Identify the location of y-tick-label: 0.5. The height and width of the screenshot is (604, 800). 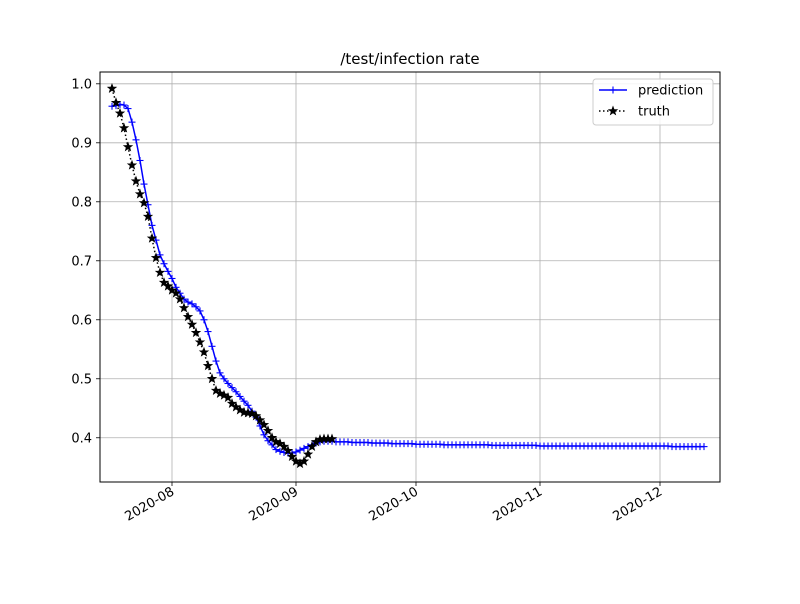
(81, 379).